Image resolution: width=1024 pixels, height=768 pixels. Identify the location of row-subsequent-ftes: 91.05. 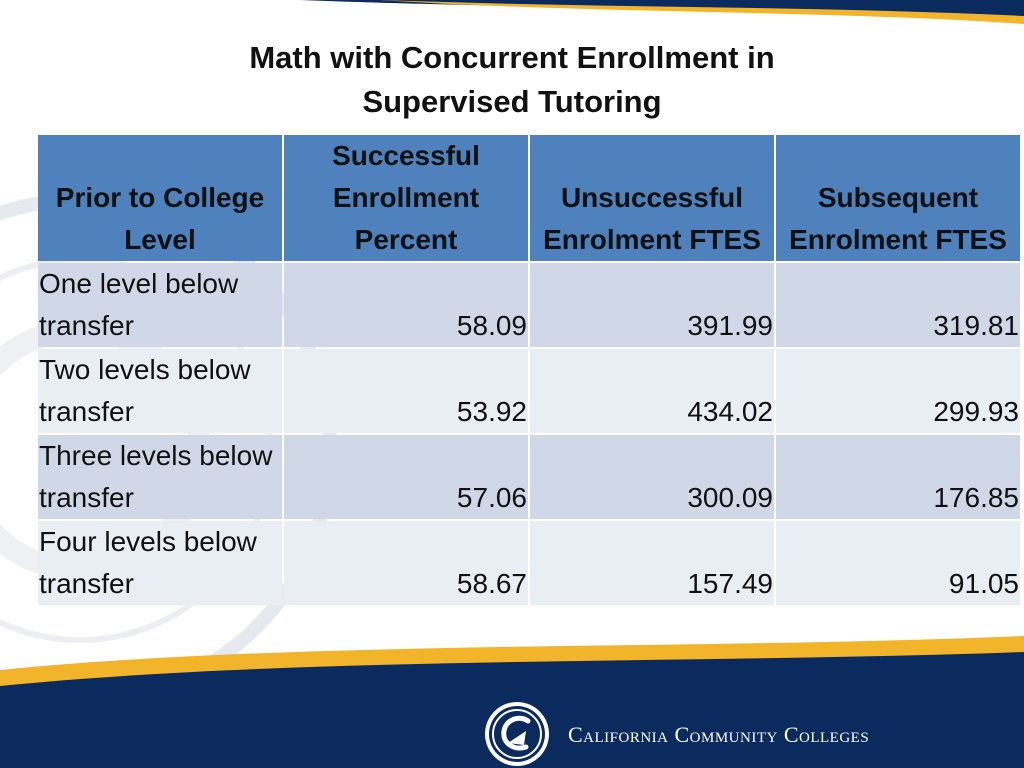
(898, 563).